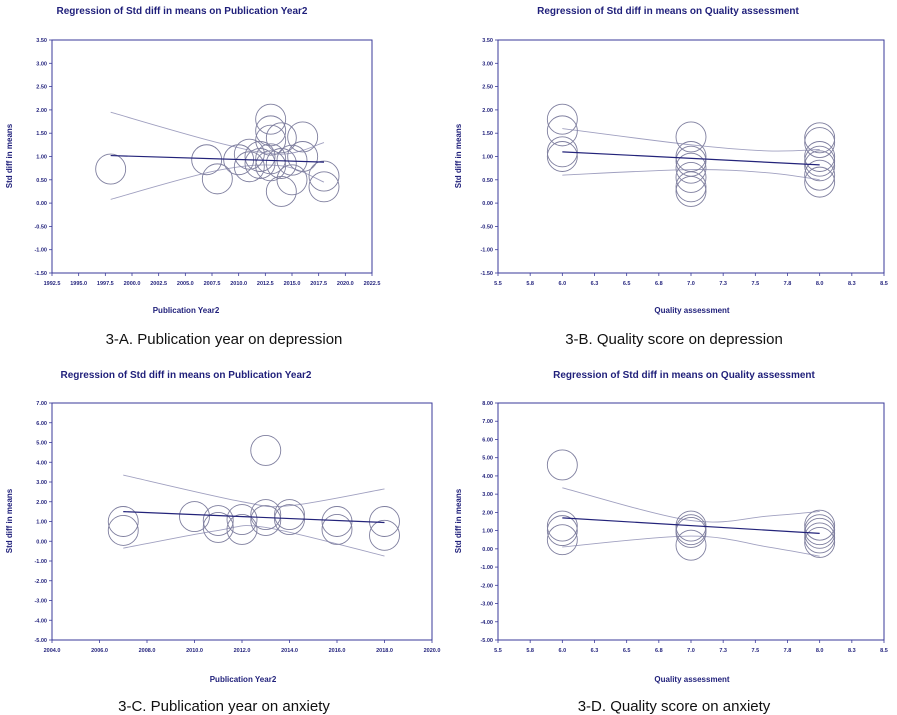 Image resolution: width=897 pixels, height=715 pixels. I want to click on x-tick-label: 2007.5, so click(212, 284).